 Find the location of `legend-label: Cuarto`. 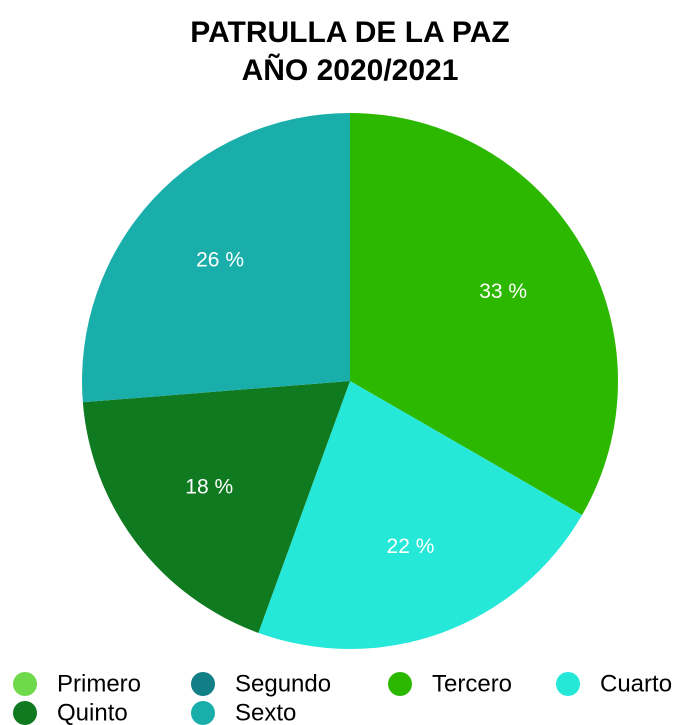

legend-label: Cuarto is located at coordinates (636, 683).